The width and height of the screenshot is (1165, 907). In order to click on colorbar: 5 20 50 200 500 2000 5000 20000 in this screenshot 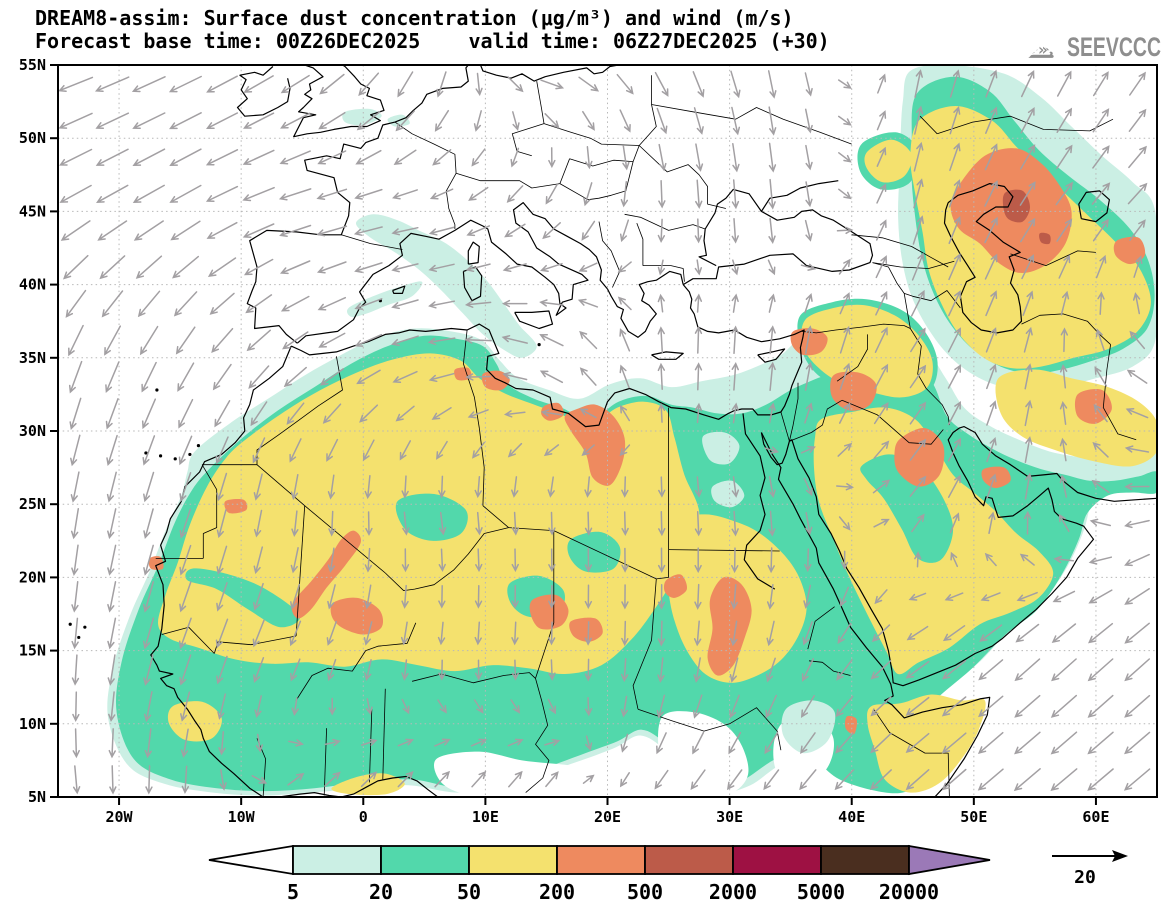, I will do `click(599, 874)`.